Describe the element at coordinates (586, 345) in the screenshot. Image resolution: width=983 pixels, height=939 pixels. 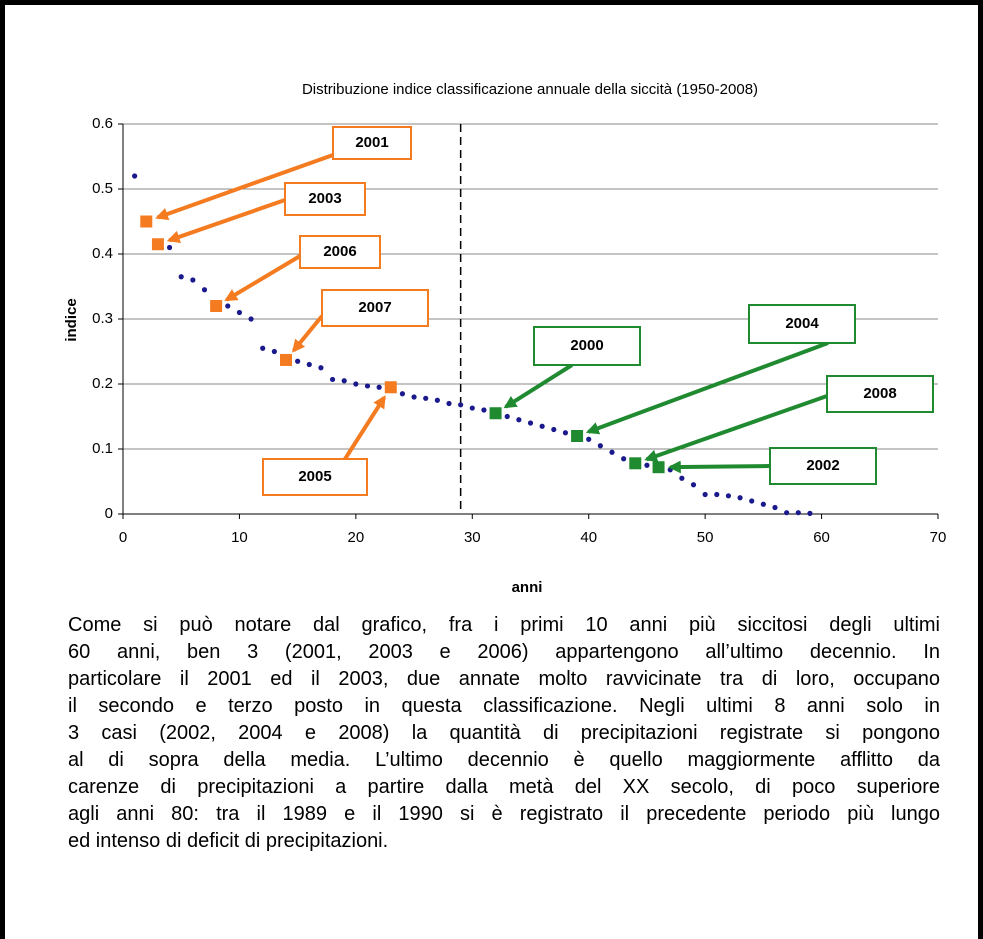
I see `callout-label: 2000` at that location.